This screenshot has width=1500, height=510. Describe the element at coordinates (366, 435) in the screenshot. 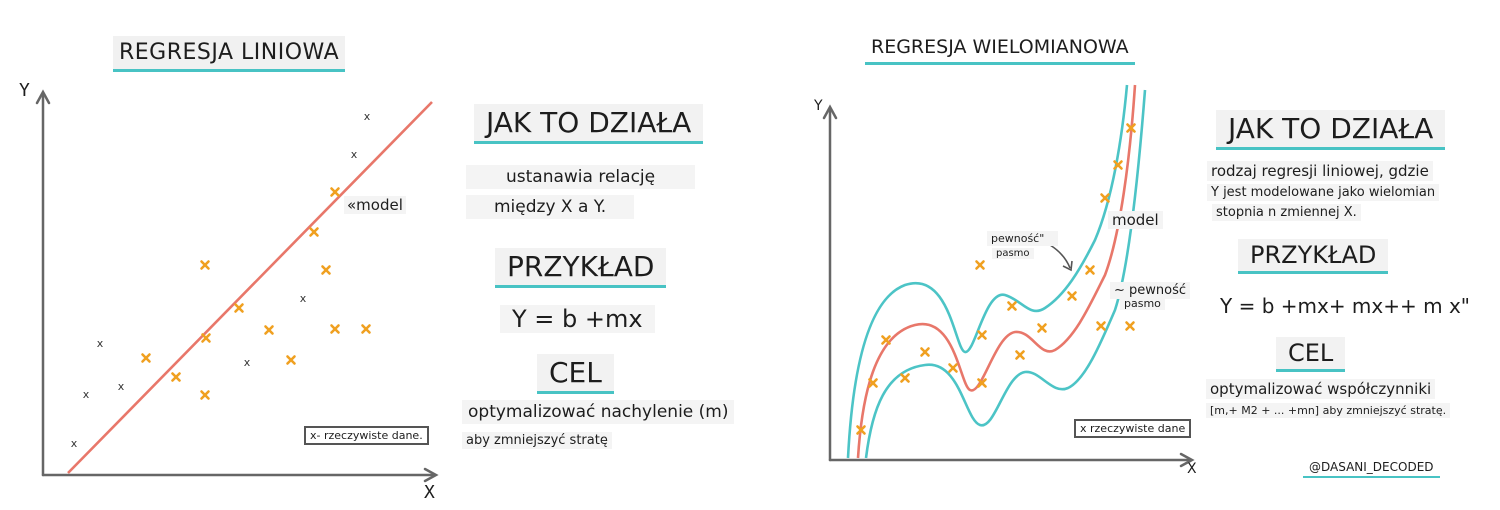

I see `linear-legend: x- rzeczywiste dane.` at that location.